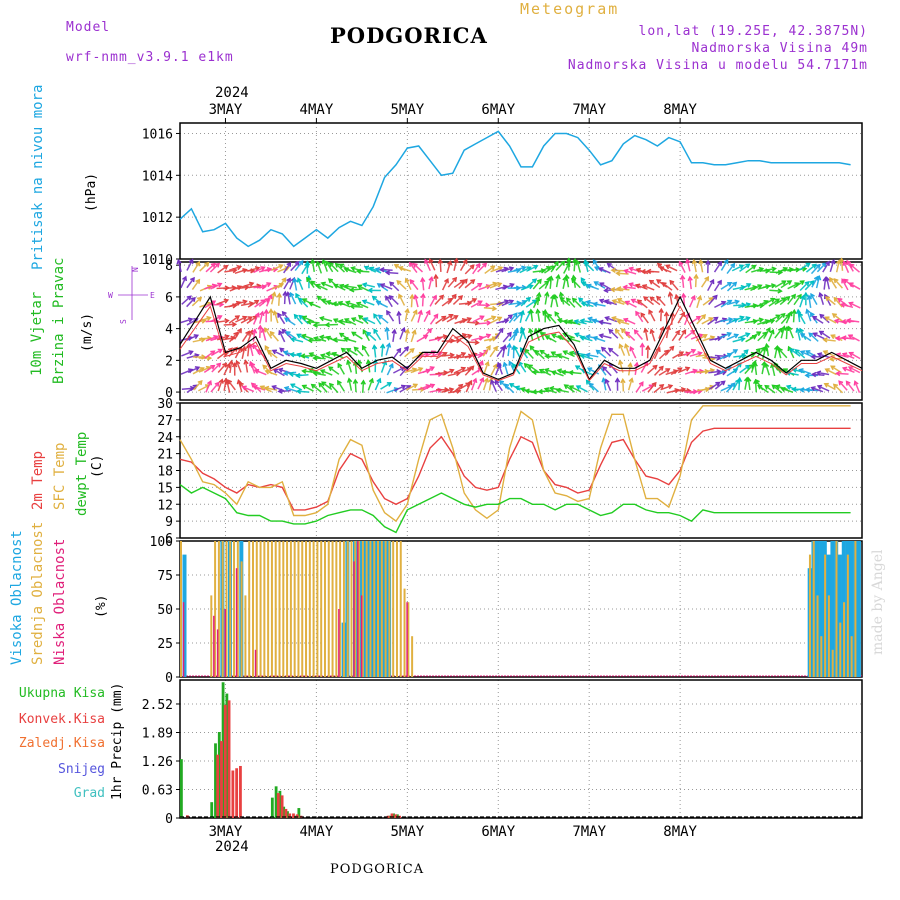 Image resolution: width=900 pixels, height=900 pixels. Describe the element at coordinates (407, 832) in the screenshot. I see `bottom-day-label: 5MAY` at that location.